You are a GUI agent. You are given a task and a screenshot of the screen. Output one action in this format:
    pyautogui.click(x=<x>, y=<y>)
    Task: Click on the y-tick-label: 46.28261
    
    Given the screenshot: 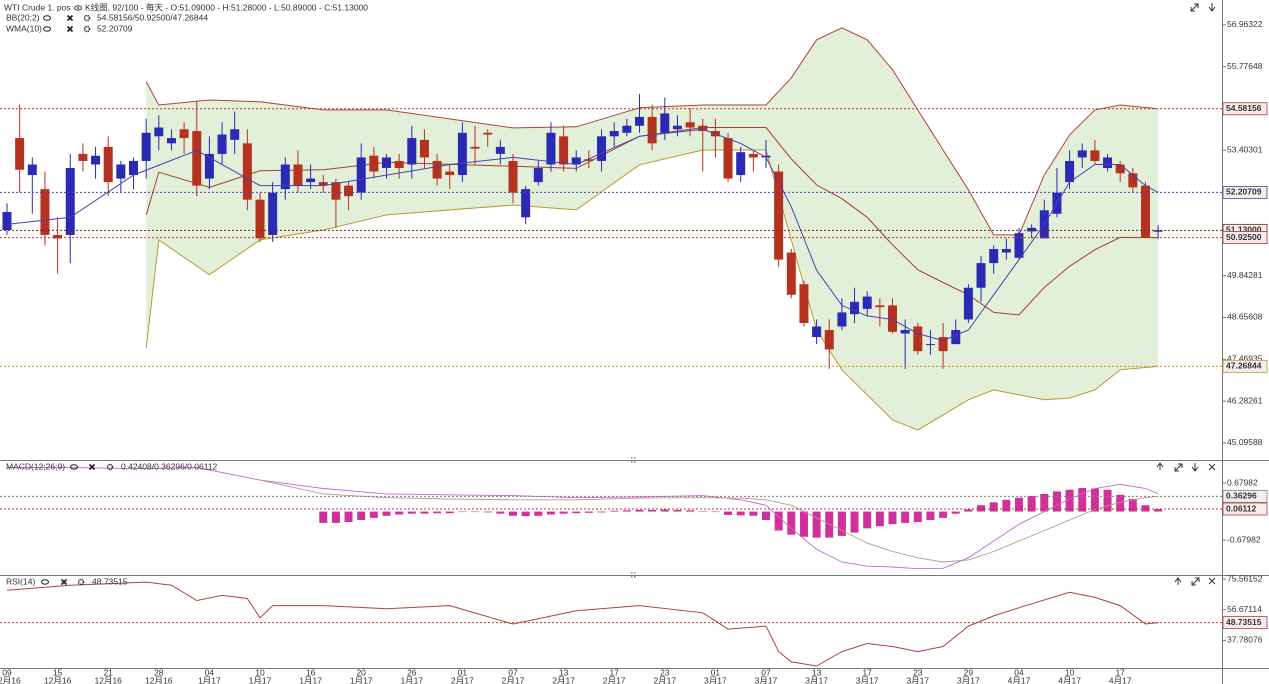 What is the action you would take?
    pyautogui.click(x=1245, y=400)
    